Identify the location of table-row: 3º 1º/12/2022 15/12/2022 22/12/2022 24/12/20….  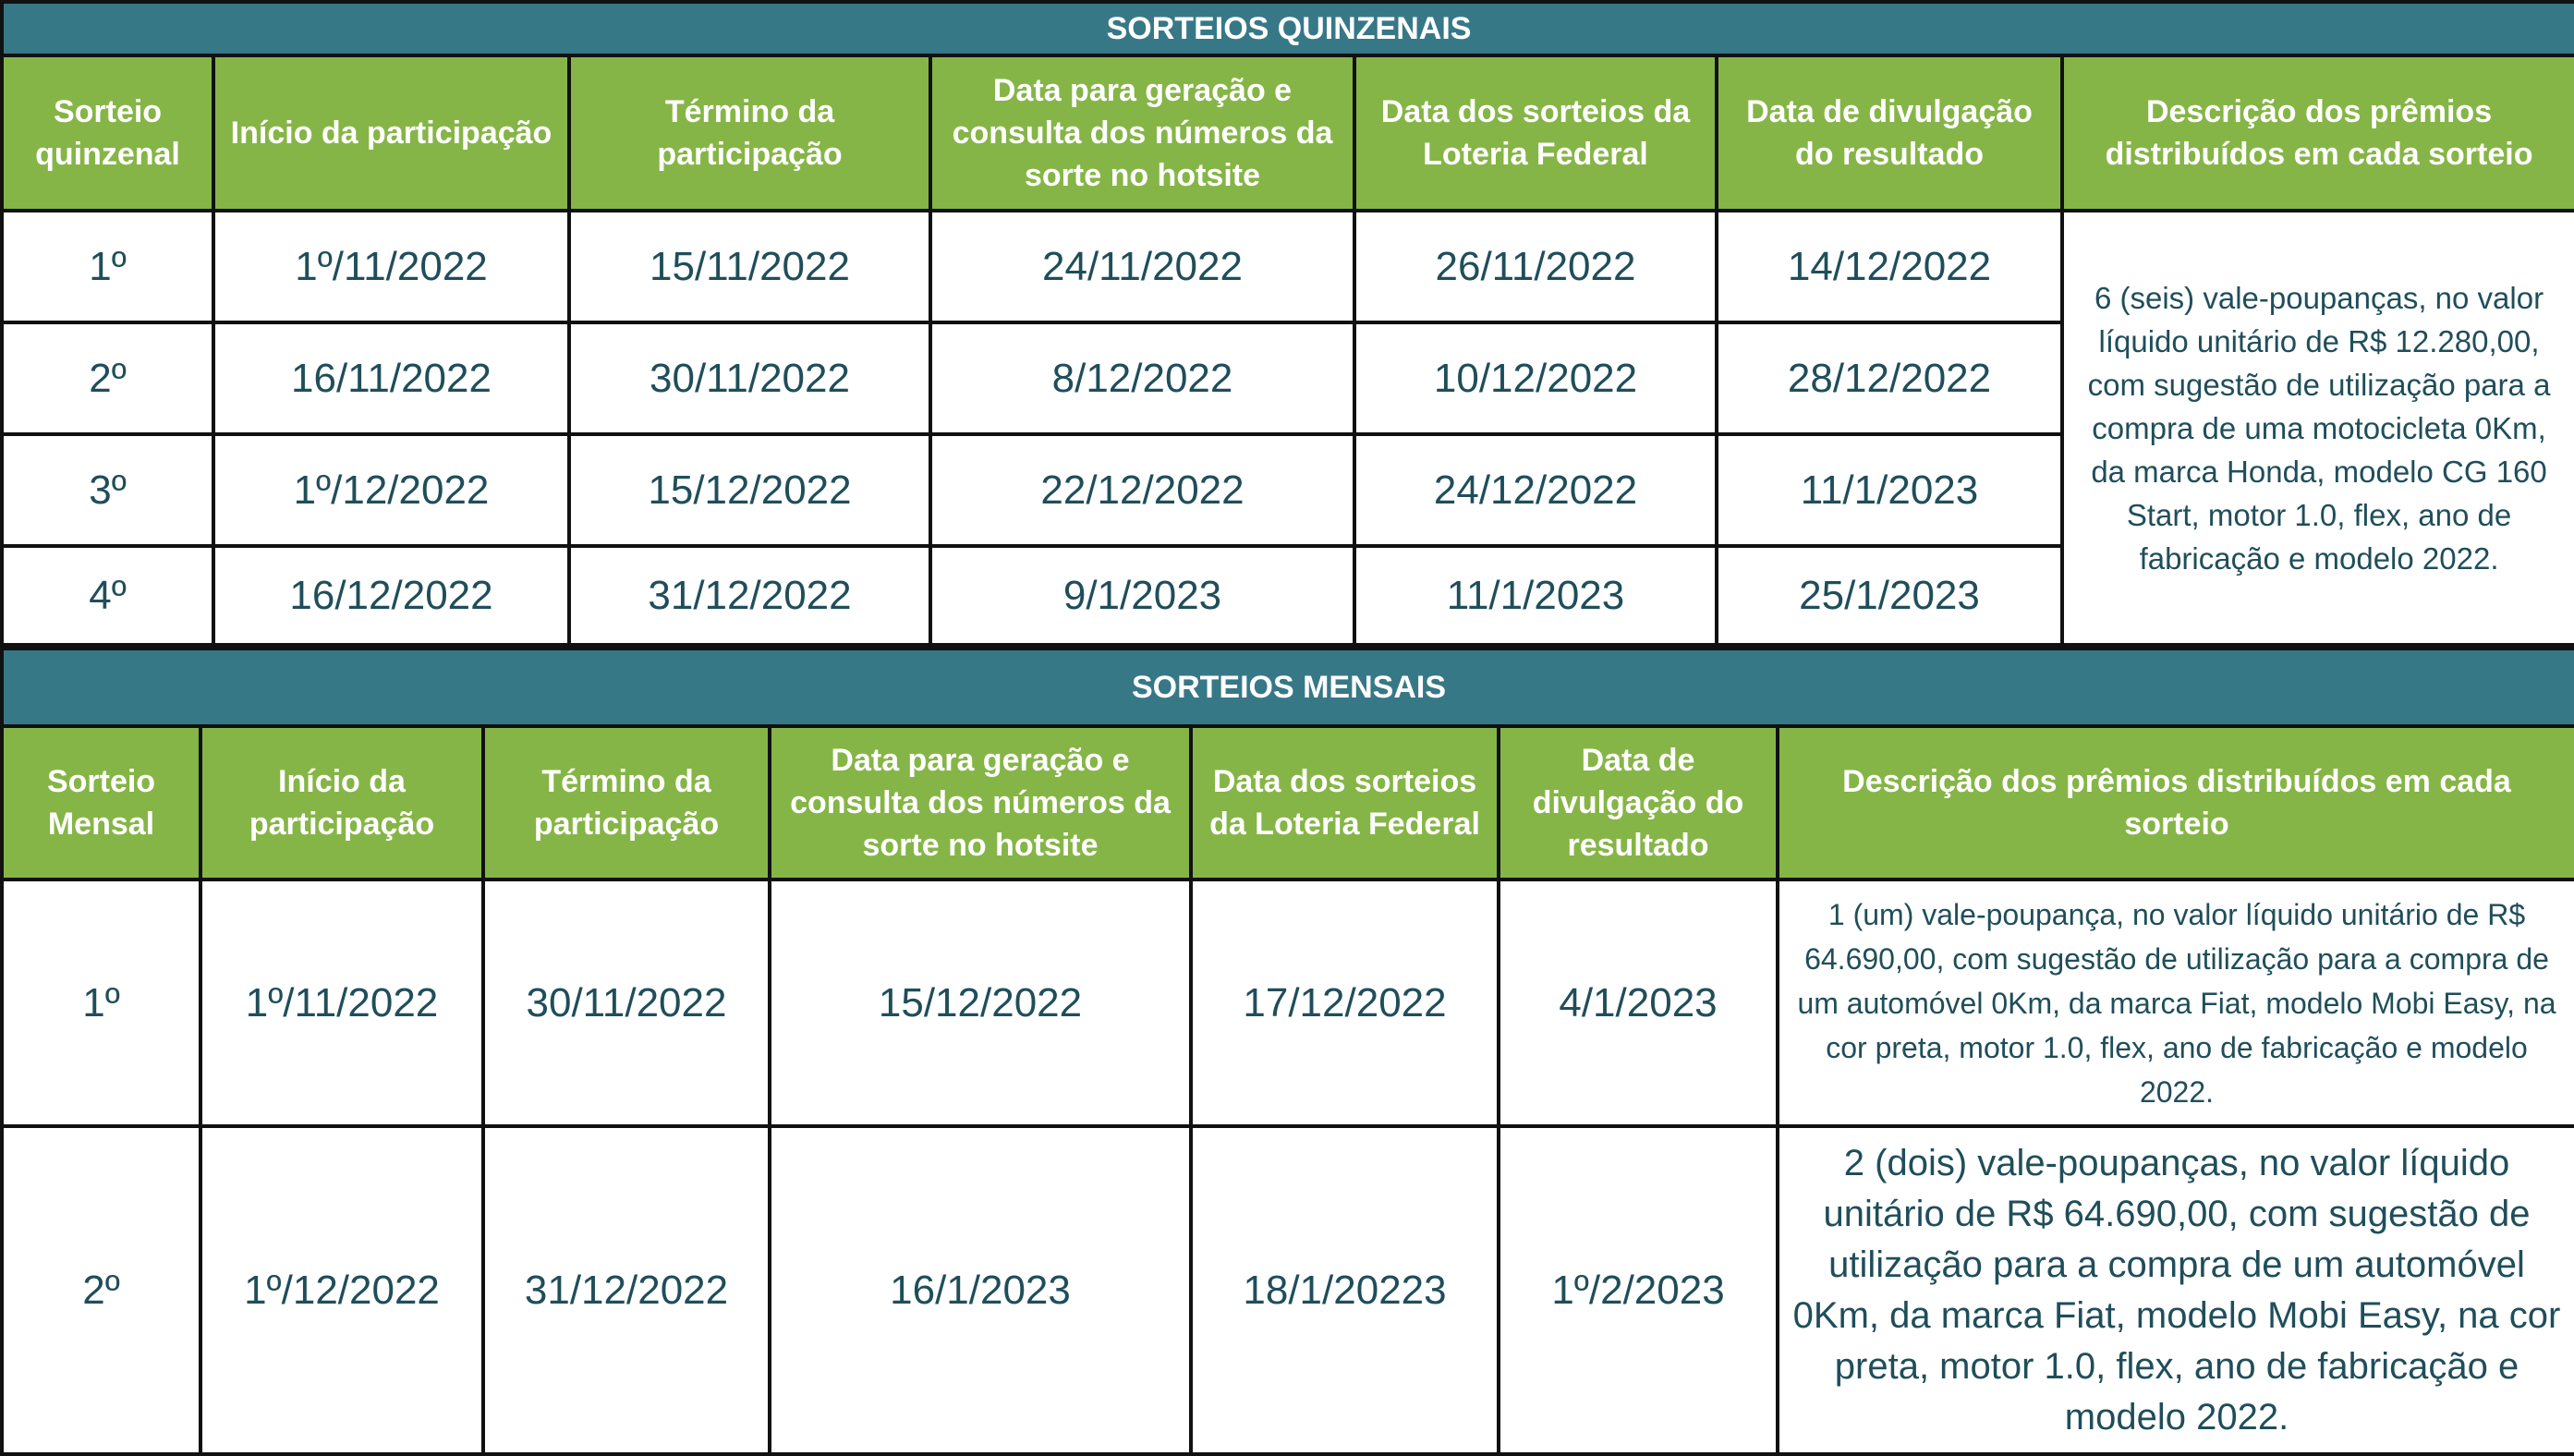
(1287, 490).